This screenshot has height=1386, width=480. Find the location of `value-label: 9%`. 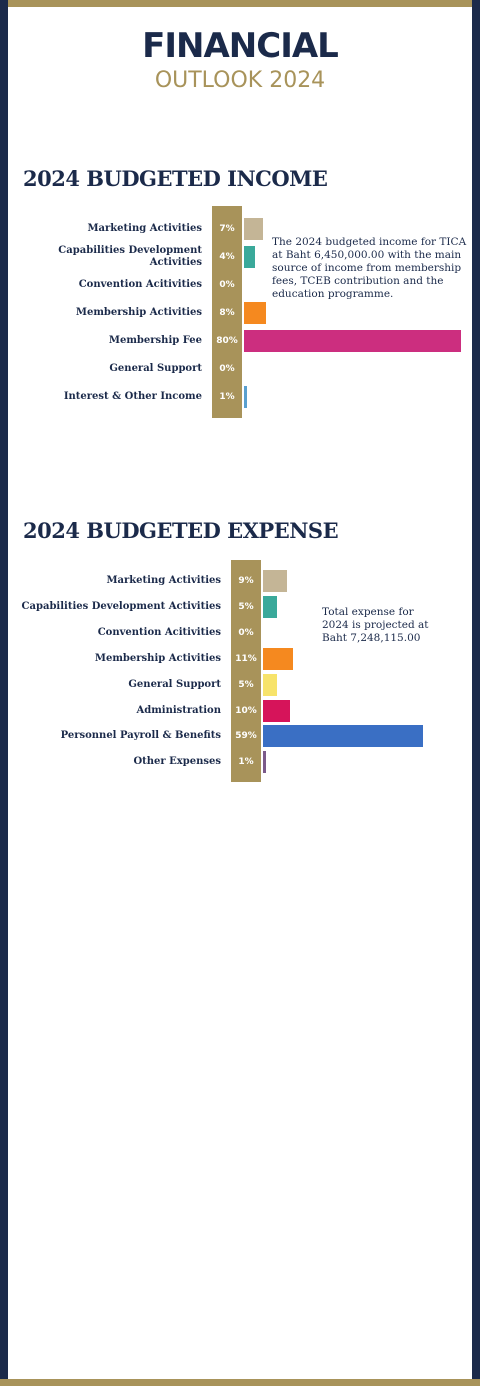

value-label: 9% is located at coordinates (246, 581).